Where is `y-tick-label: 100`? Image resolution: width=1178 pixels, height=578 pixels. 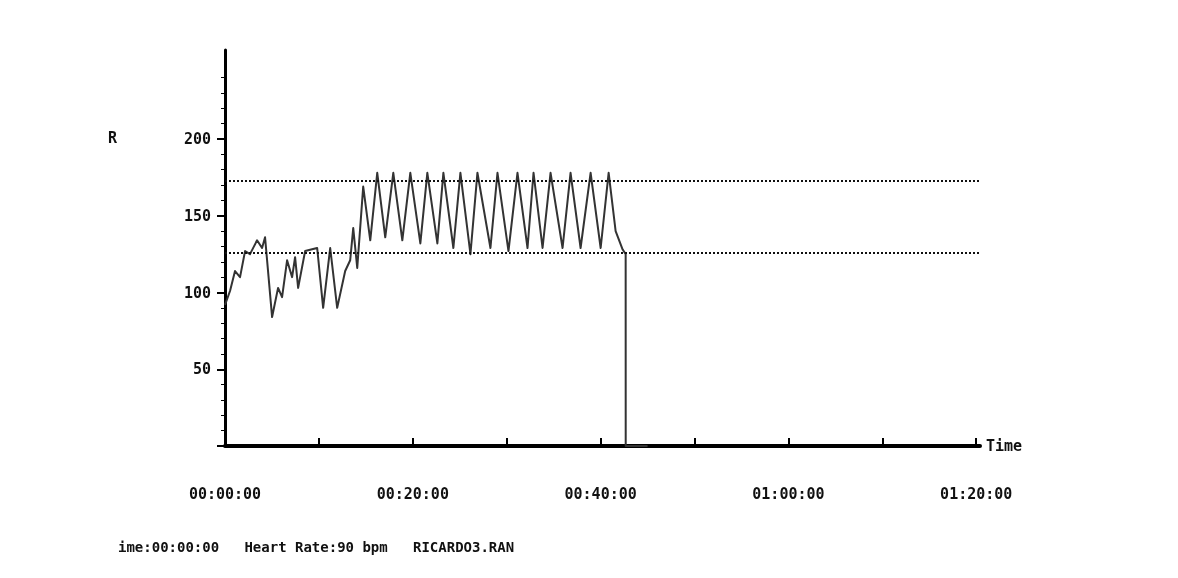
y-tick-label: 100 is located at coordinates (197, 292).